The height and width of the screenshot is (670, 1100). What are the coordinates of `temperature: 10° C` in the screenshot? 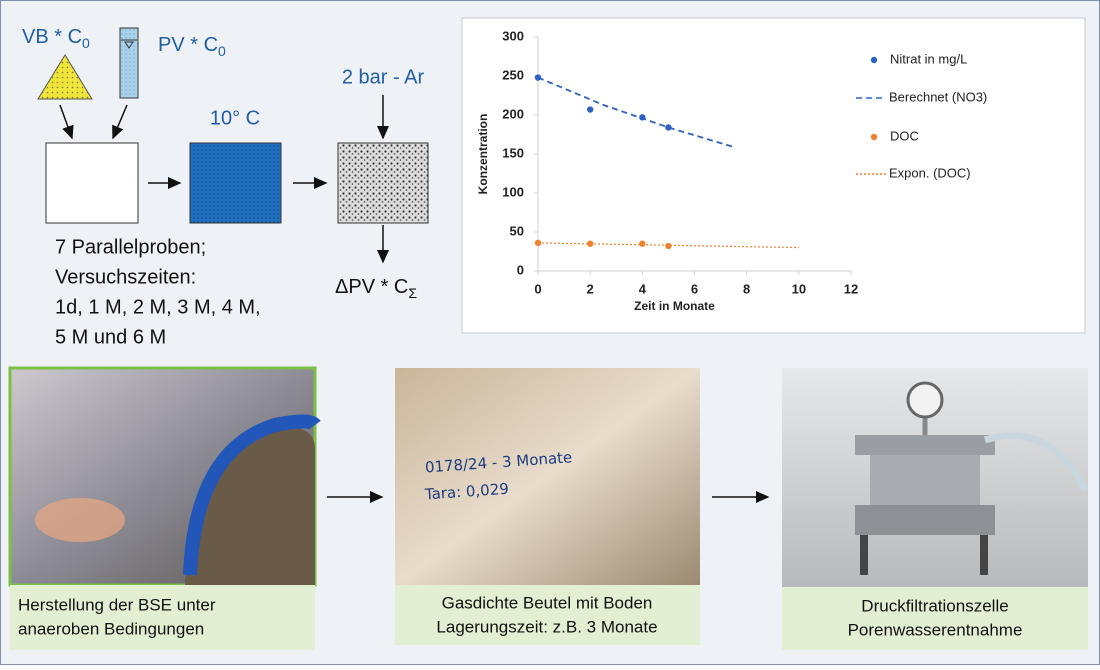 It's located at (235, 118).